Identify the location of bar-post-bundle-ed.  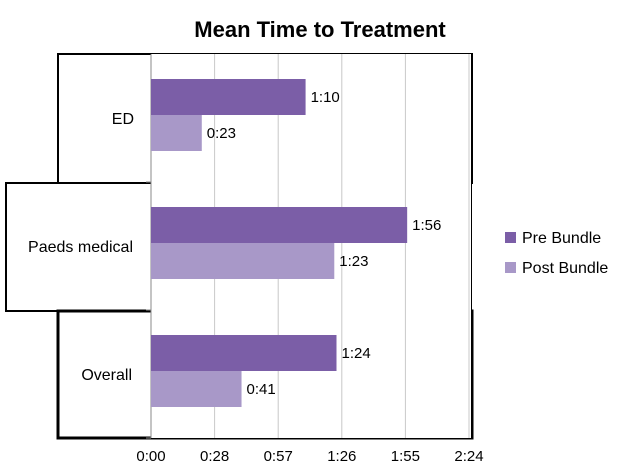
(176, 133).